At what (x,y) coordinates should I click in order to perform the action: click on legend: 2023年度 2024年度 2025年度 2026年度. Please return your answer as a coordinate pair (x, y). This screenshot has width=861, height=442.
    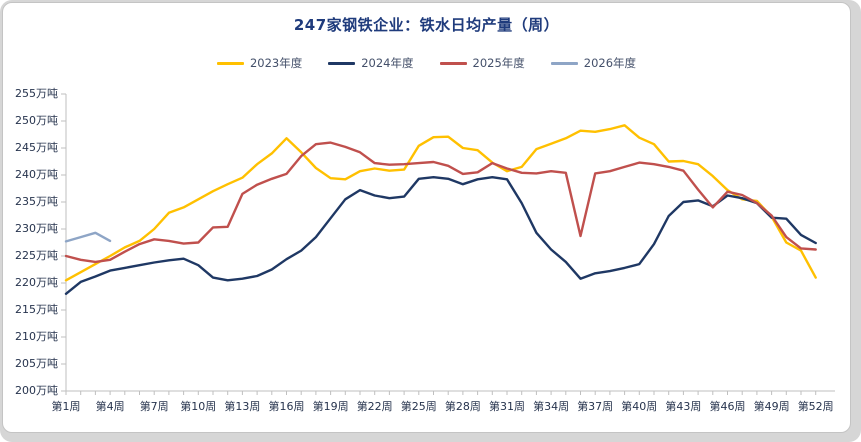
    Looking at the image, I should click on (426, 63).